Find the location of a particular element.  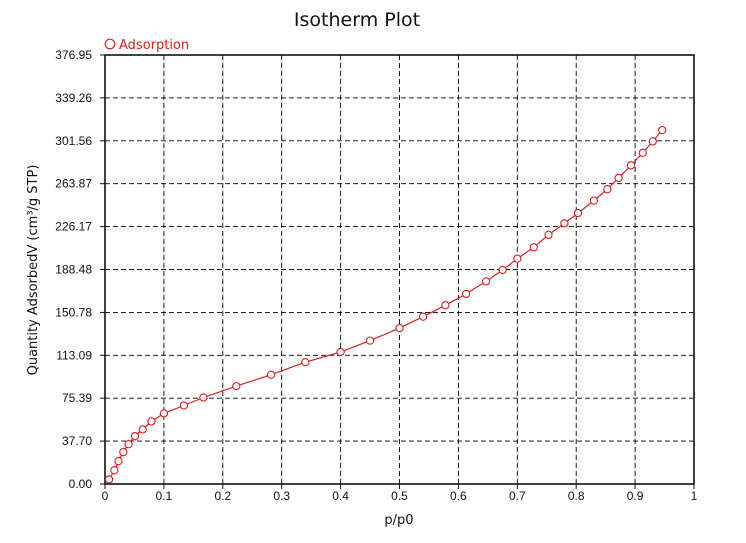

x-tick-label: 0.4 is located at coordinates (340, 496).